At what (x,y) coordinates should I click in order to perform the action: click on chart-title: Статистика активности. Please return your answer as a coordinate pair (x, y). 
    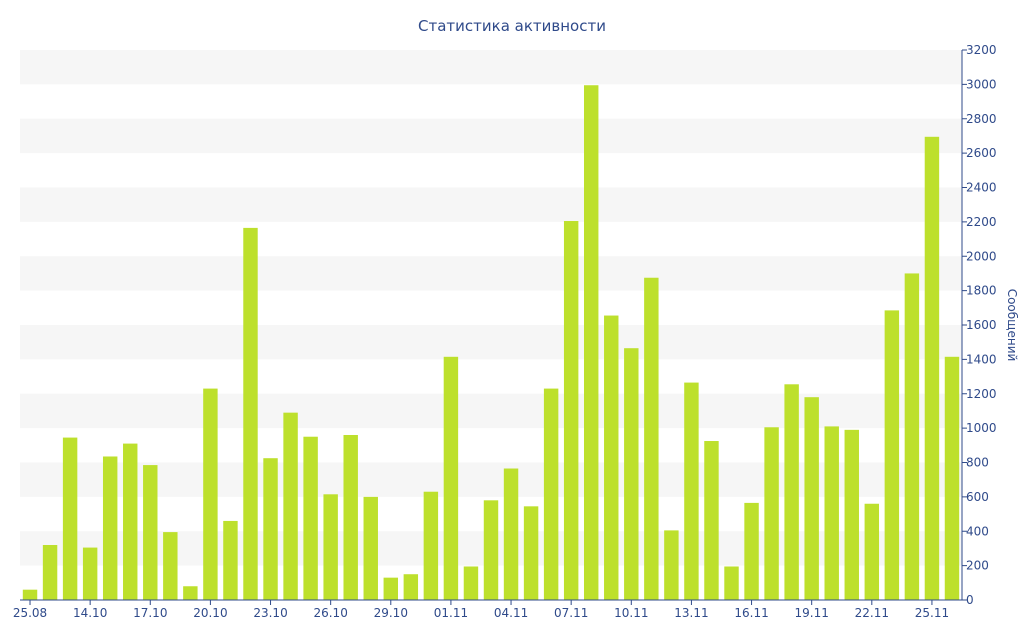
    Looking at the image, I should click on (512, 26).